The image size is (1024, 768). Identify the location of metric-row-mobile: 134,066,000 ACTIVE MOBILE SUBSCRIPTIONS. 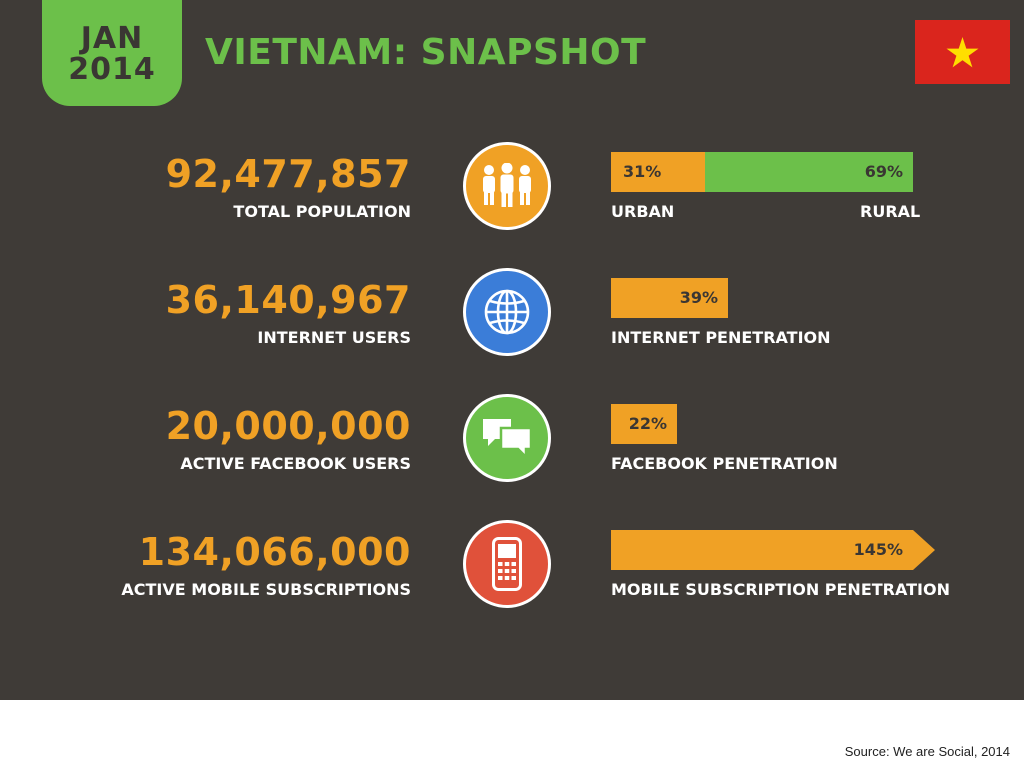
(512, 575).